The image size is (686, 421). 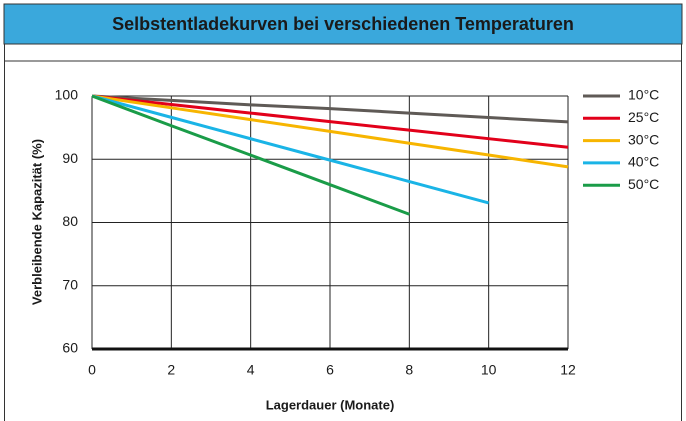 I want to click on title-bar, so click(x=343, y=24).